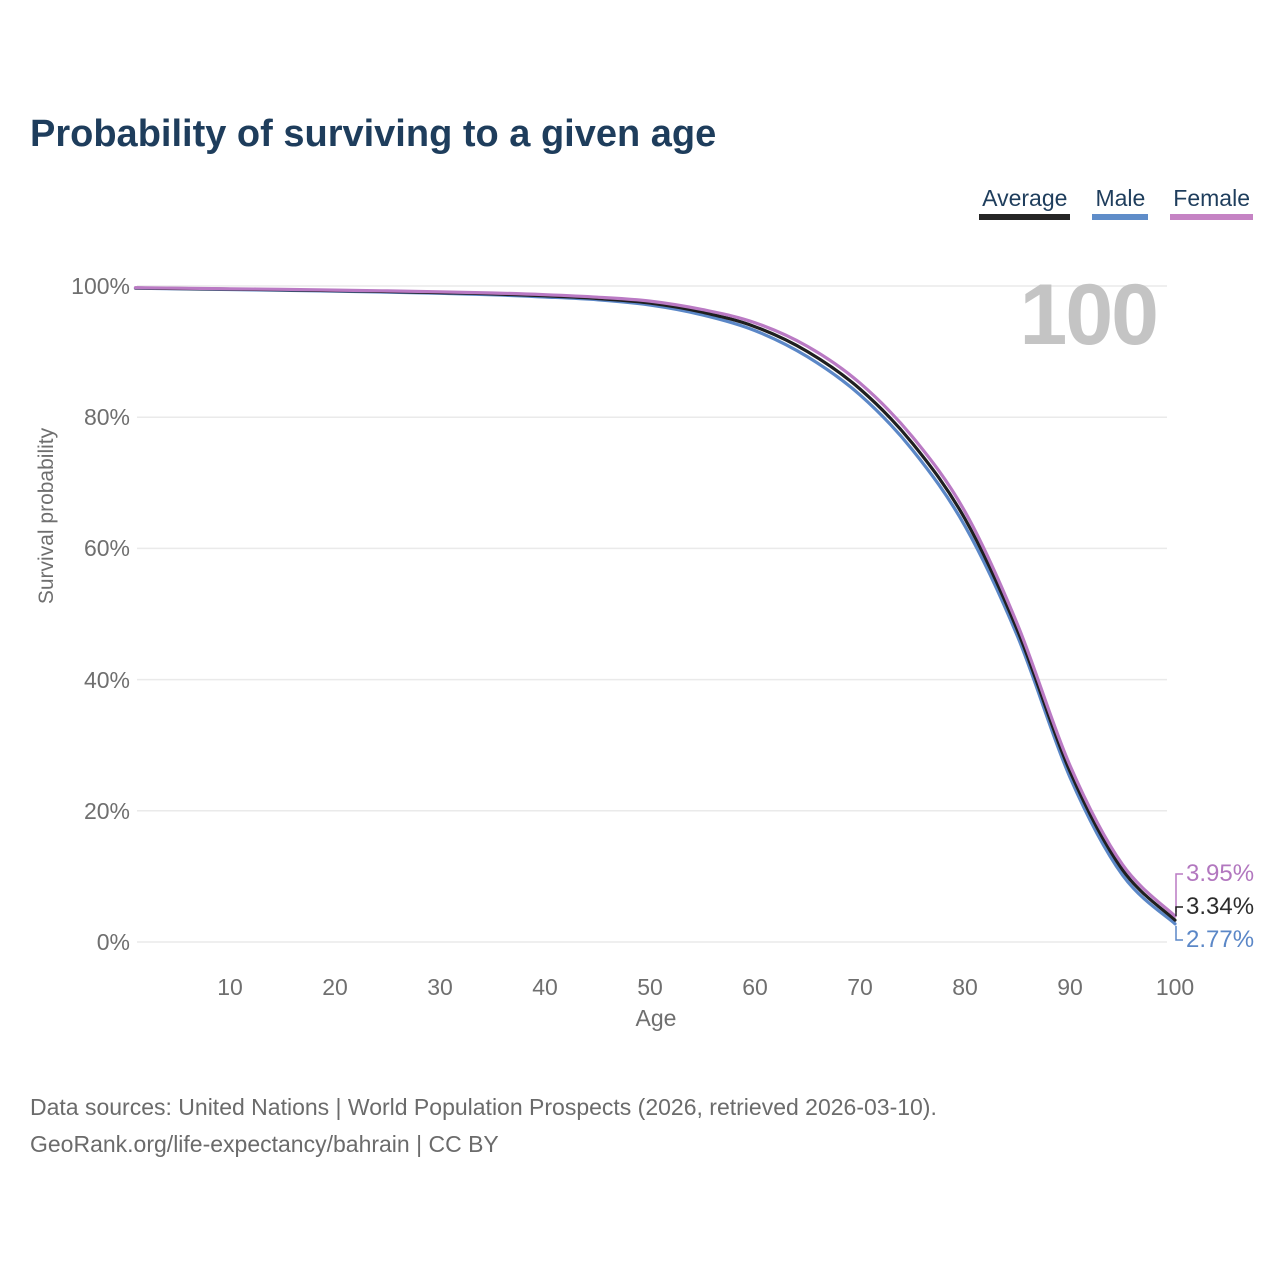 The width and height of the screenshot is (1280, 1280). What do you see at coordinates (46, 516) in the screenshot?
I see `y-axis-title: Survival probability` at bounding box center [46, 516].